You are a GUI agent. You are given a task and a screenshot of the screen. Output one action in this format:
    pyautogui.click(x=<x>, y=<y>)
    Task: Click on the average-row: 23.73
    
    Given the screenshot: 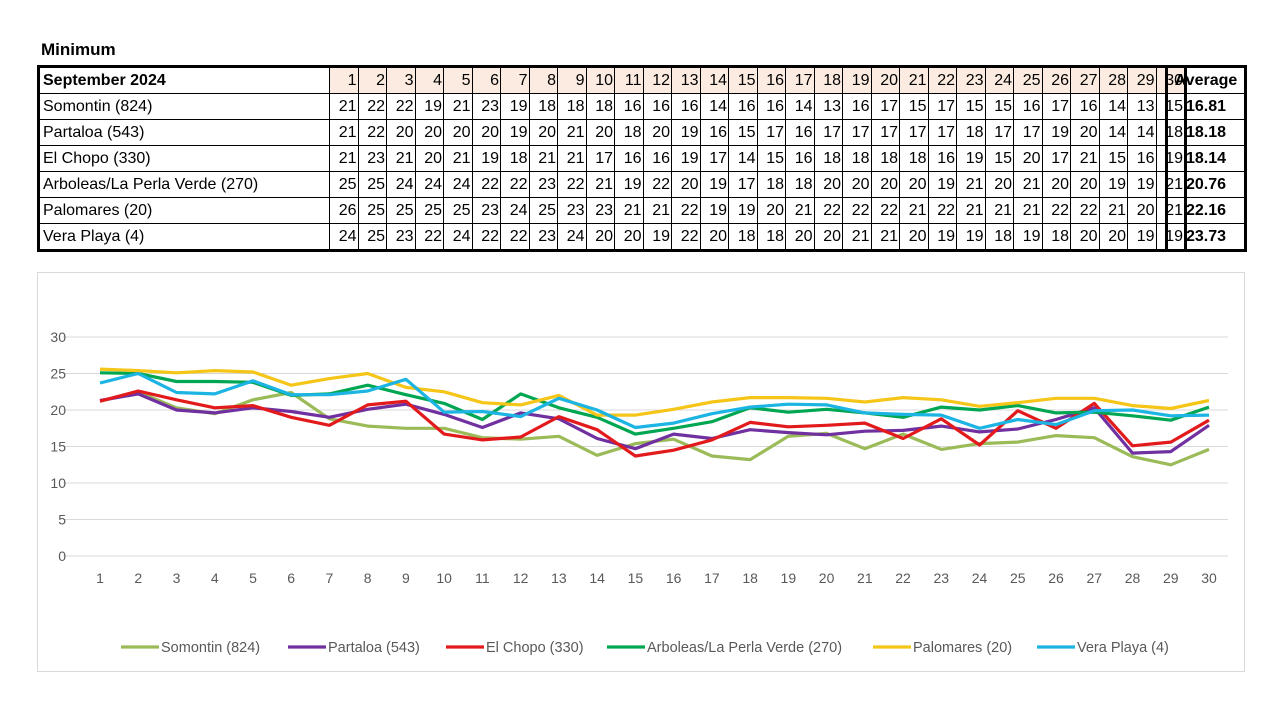 What is the action you would take?
    pyautogui.click(x=1206, y=237)
    